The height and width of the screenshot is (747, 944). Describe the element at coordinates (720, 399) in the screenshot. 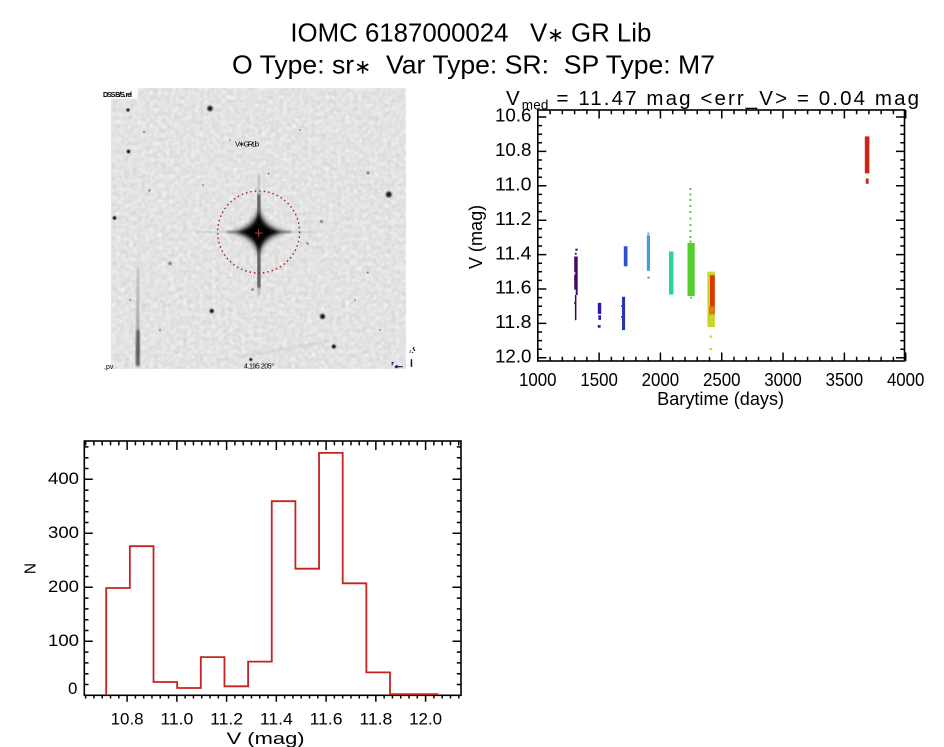

I see `svg-text: Barytime (days)` at that location.